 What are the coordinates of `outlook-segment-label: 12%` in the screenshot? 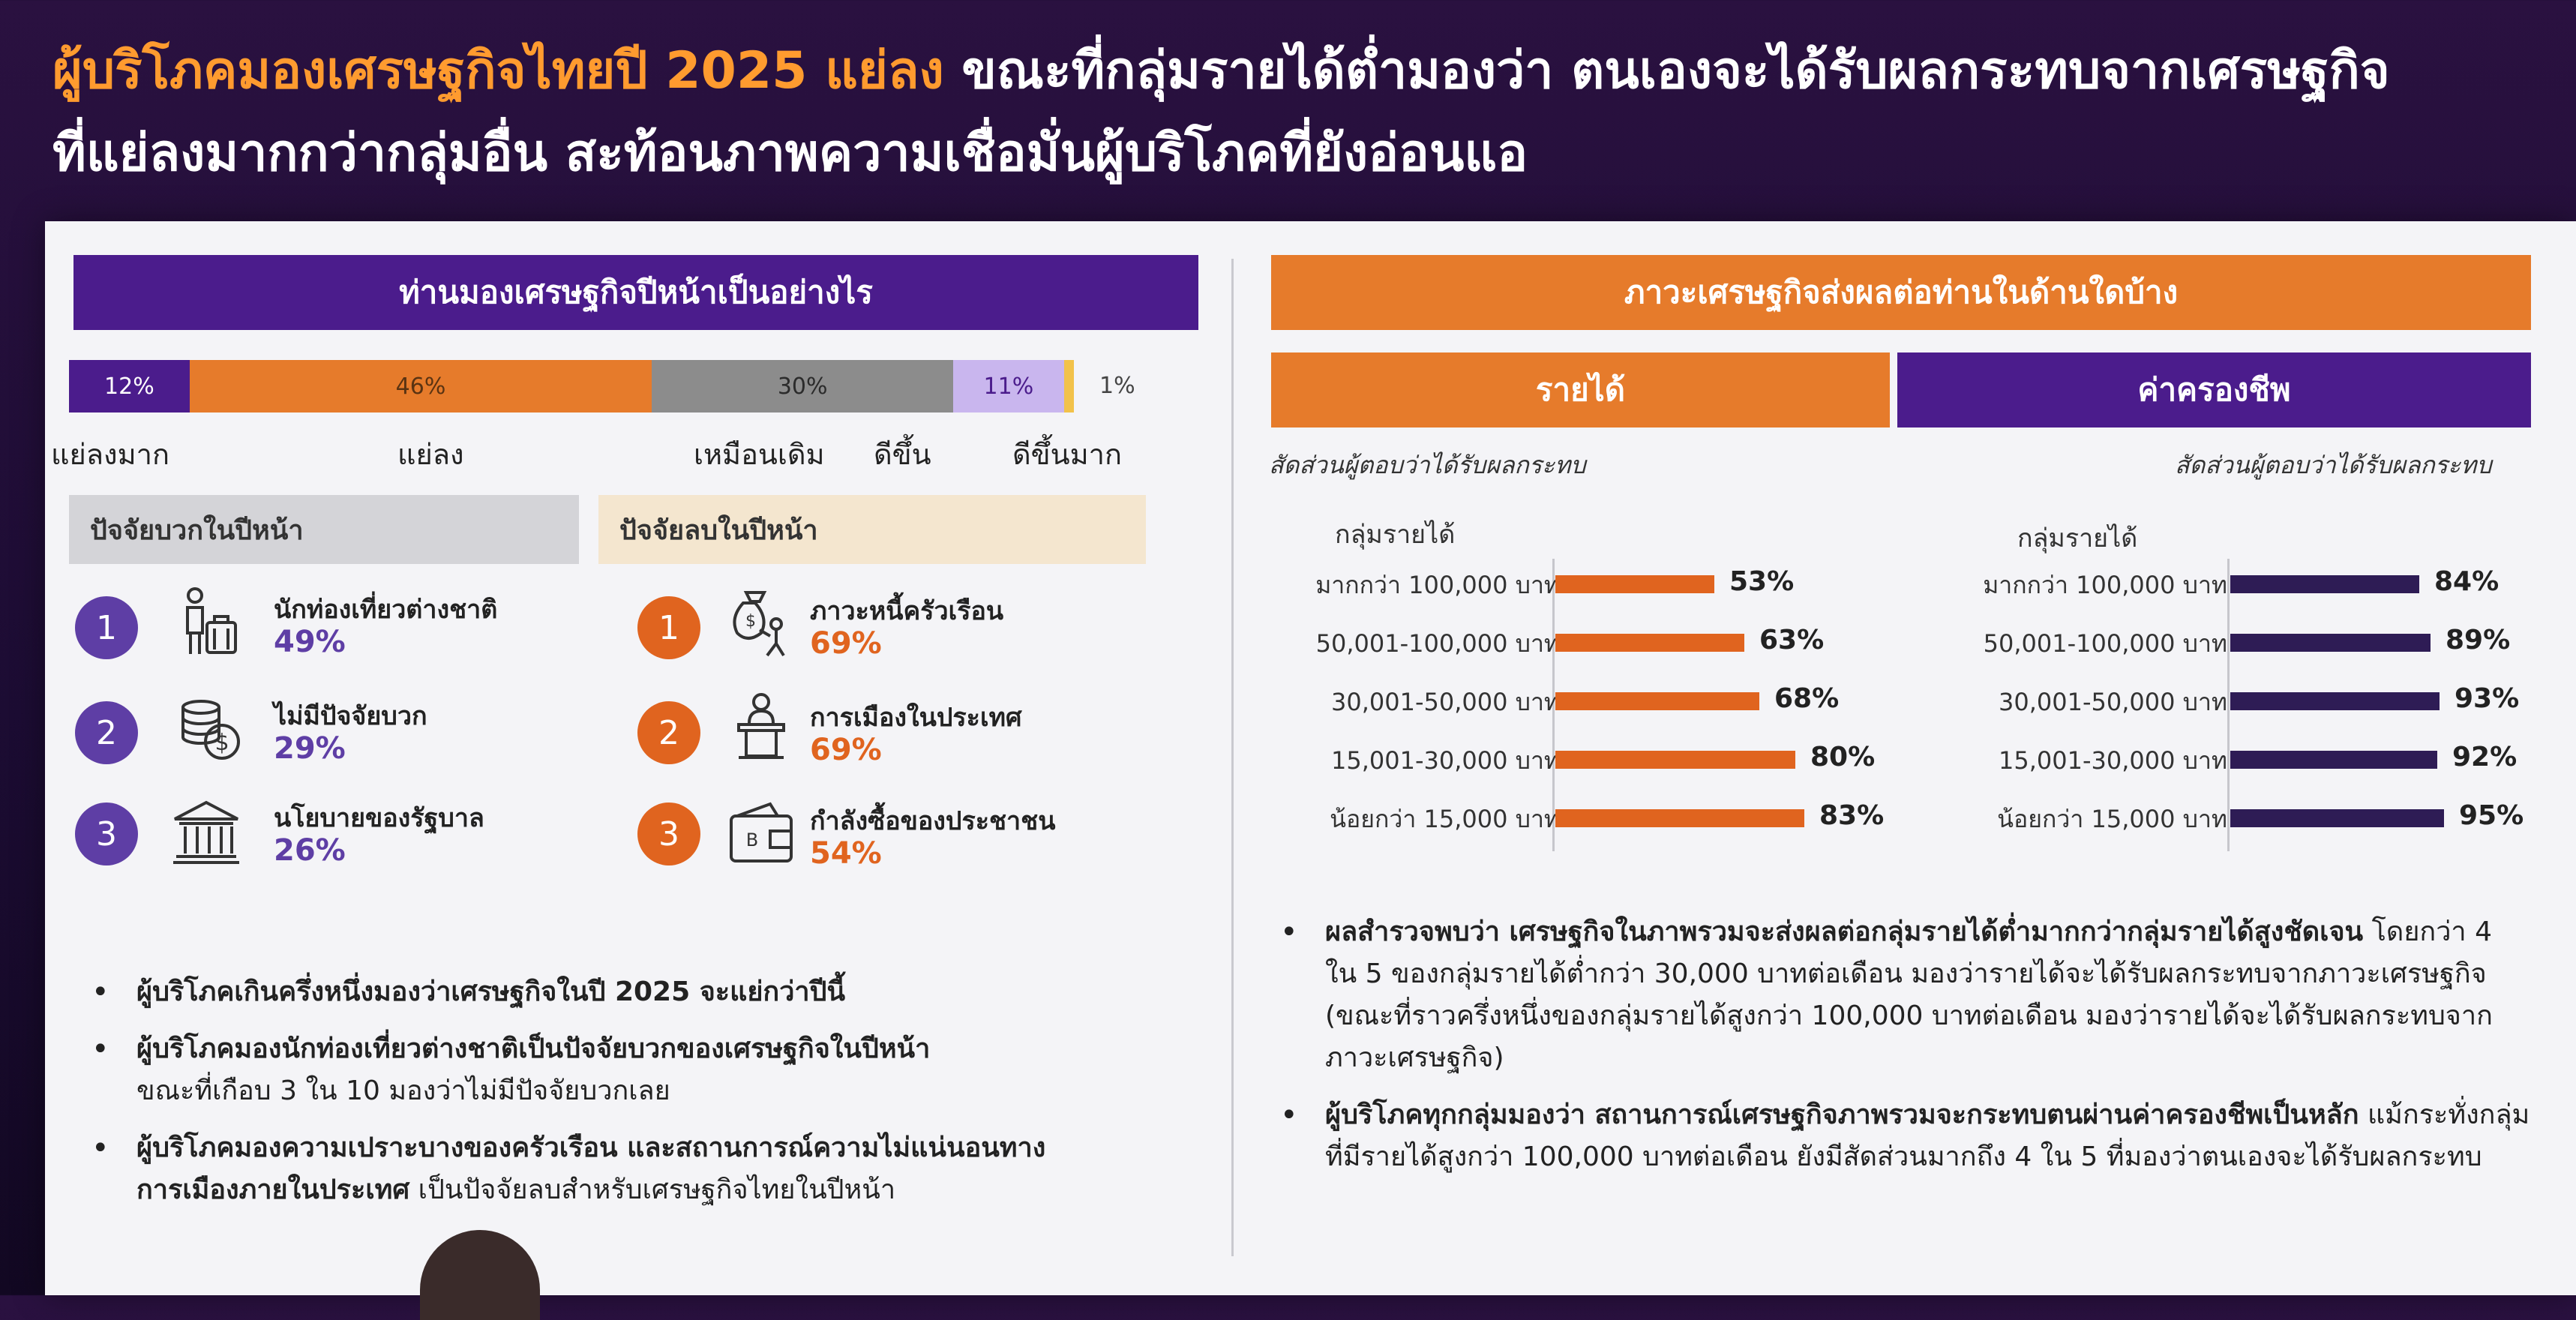 It's located at (129, 386).